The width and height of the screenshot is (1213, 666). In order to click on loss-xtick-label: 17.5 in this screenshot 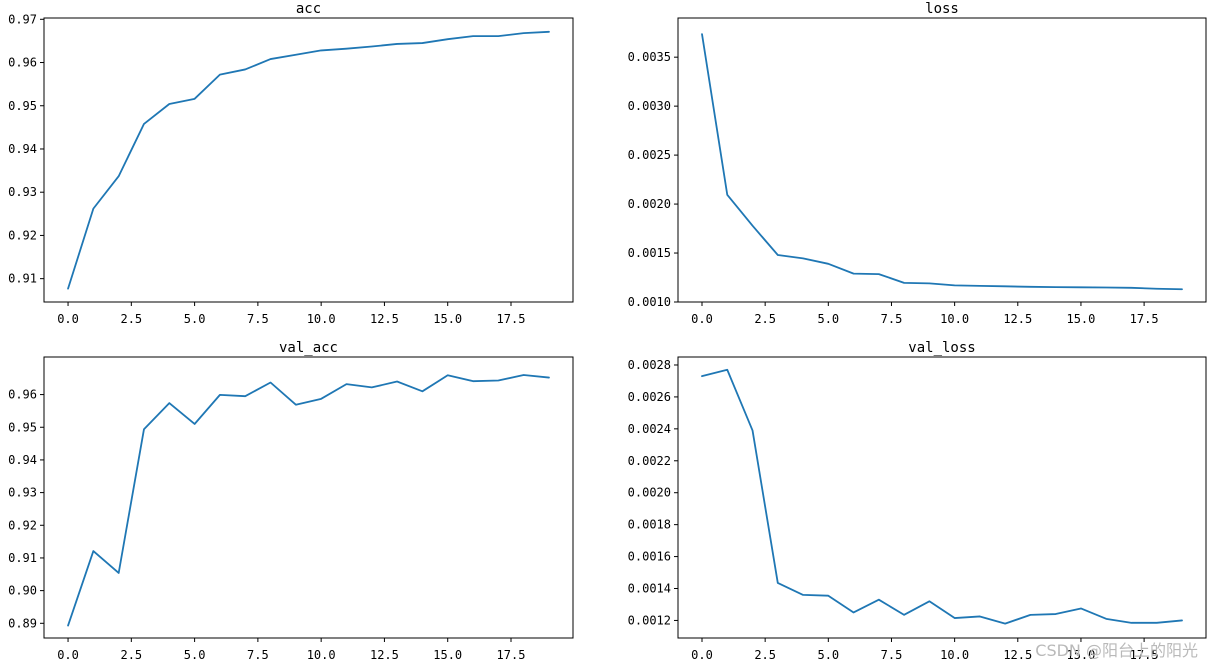, I will do `click(1144, 319)`.